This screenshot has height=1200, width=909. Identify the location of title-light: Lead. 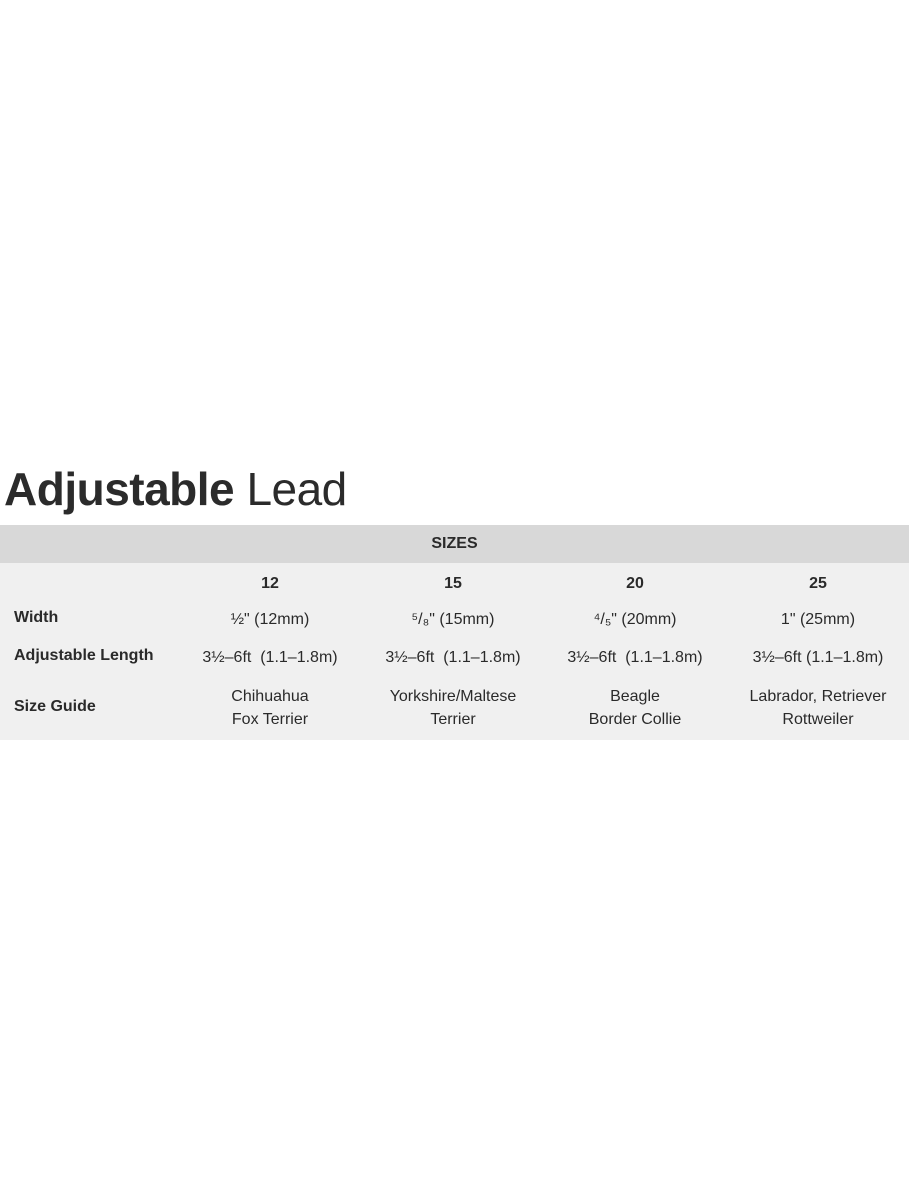
(296, 489).